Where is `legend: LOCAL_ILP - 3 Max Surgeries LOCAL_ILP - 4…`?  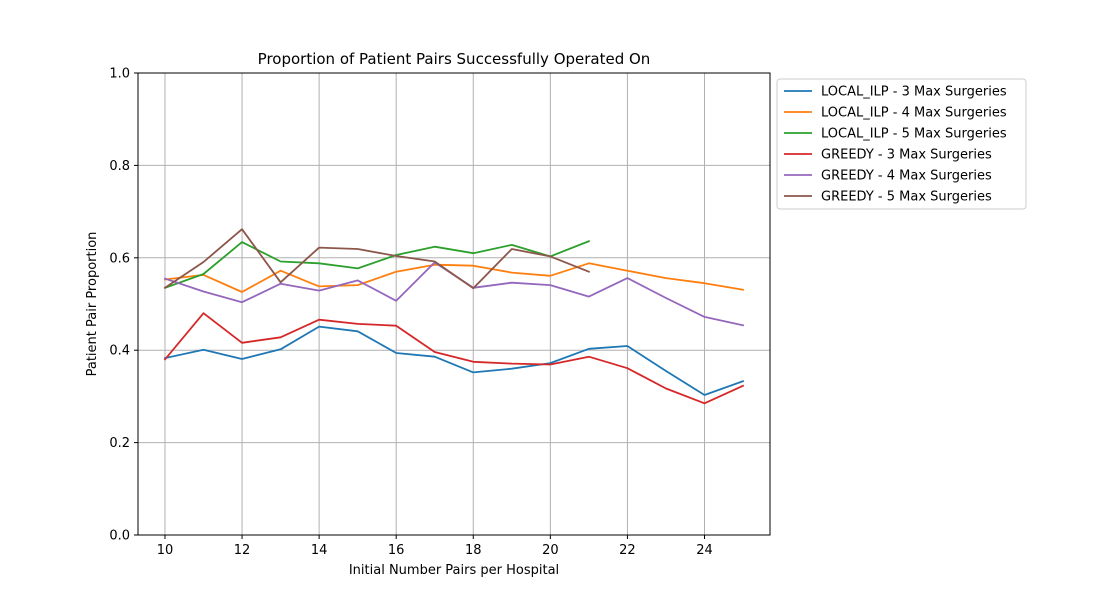
legend: LOCAL_ILP - 3 Max Surgeries LOCAL_ILP - 4… is located at coordinates (901, 144).